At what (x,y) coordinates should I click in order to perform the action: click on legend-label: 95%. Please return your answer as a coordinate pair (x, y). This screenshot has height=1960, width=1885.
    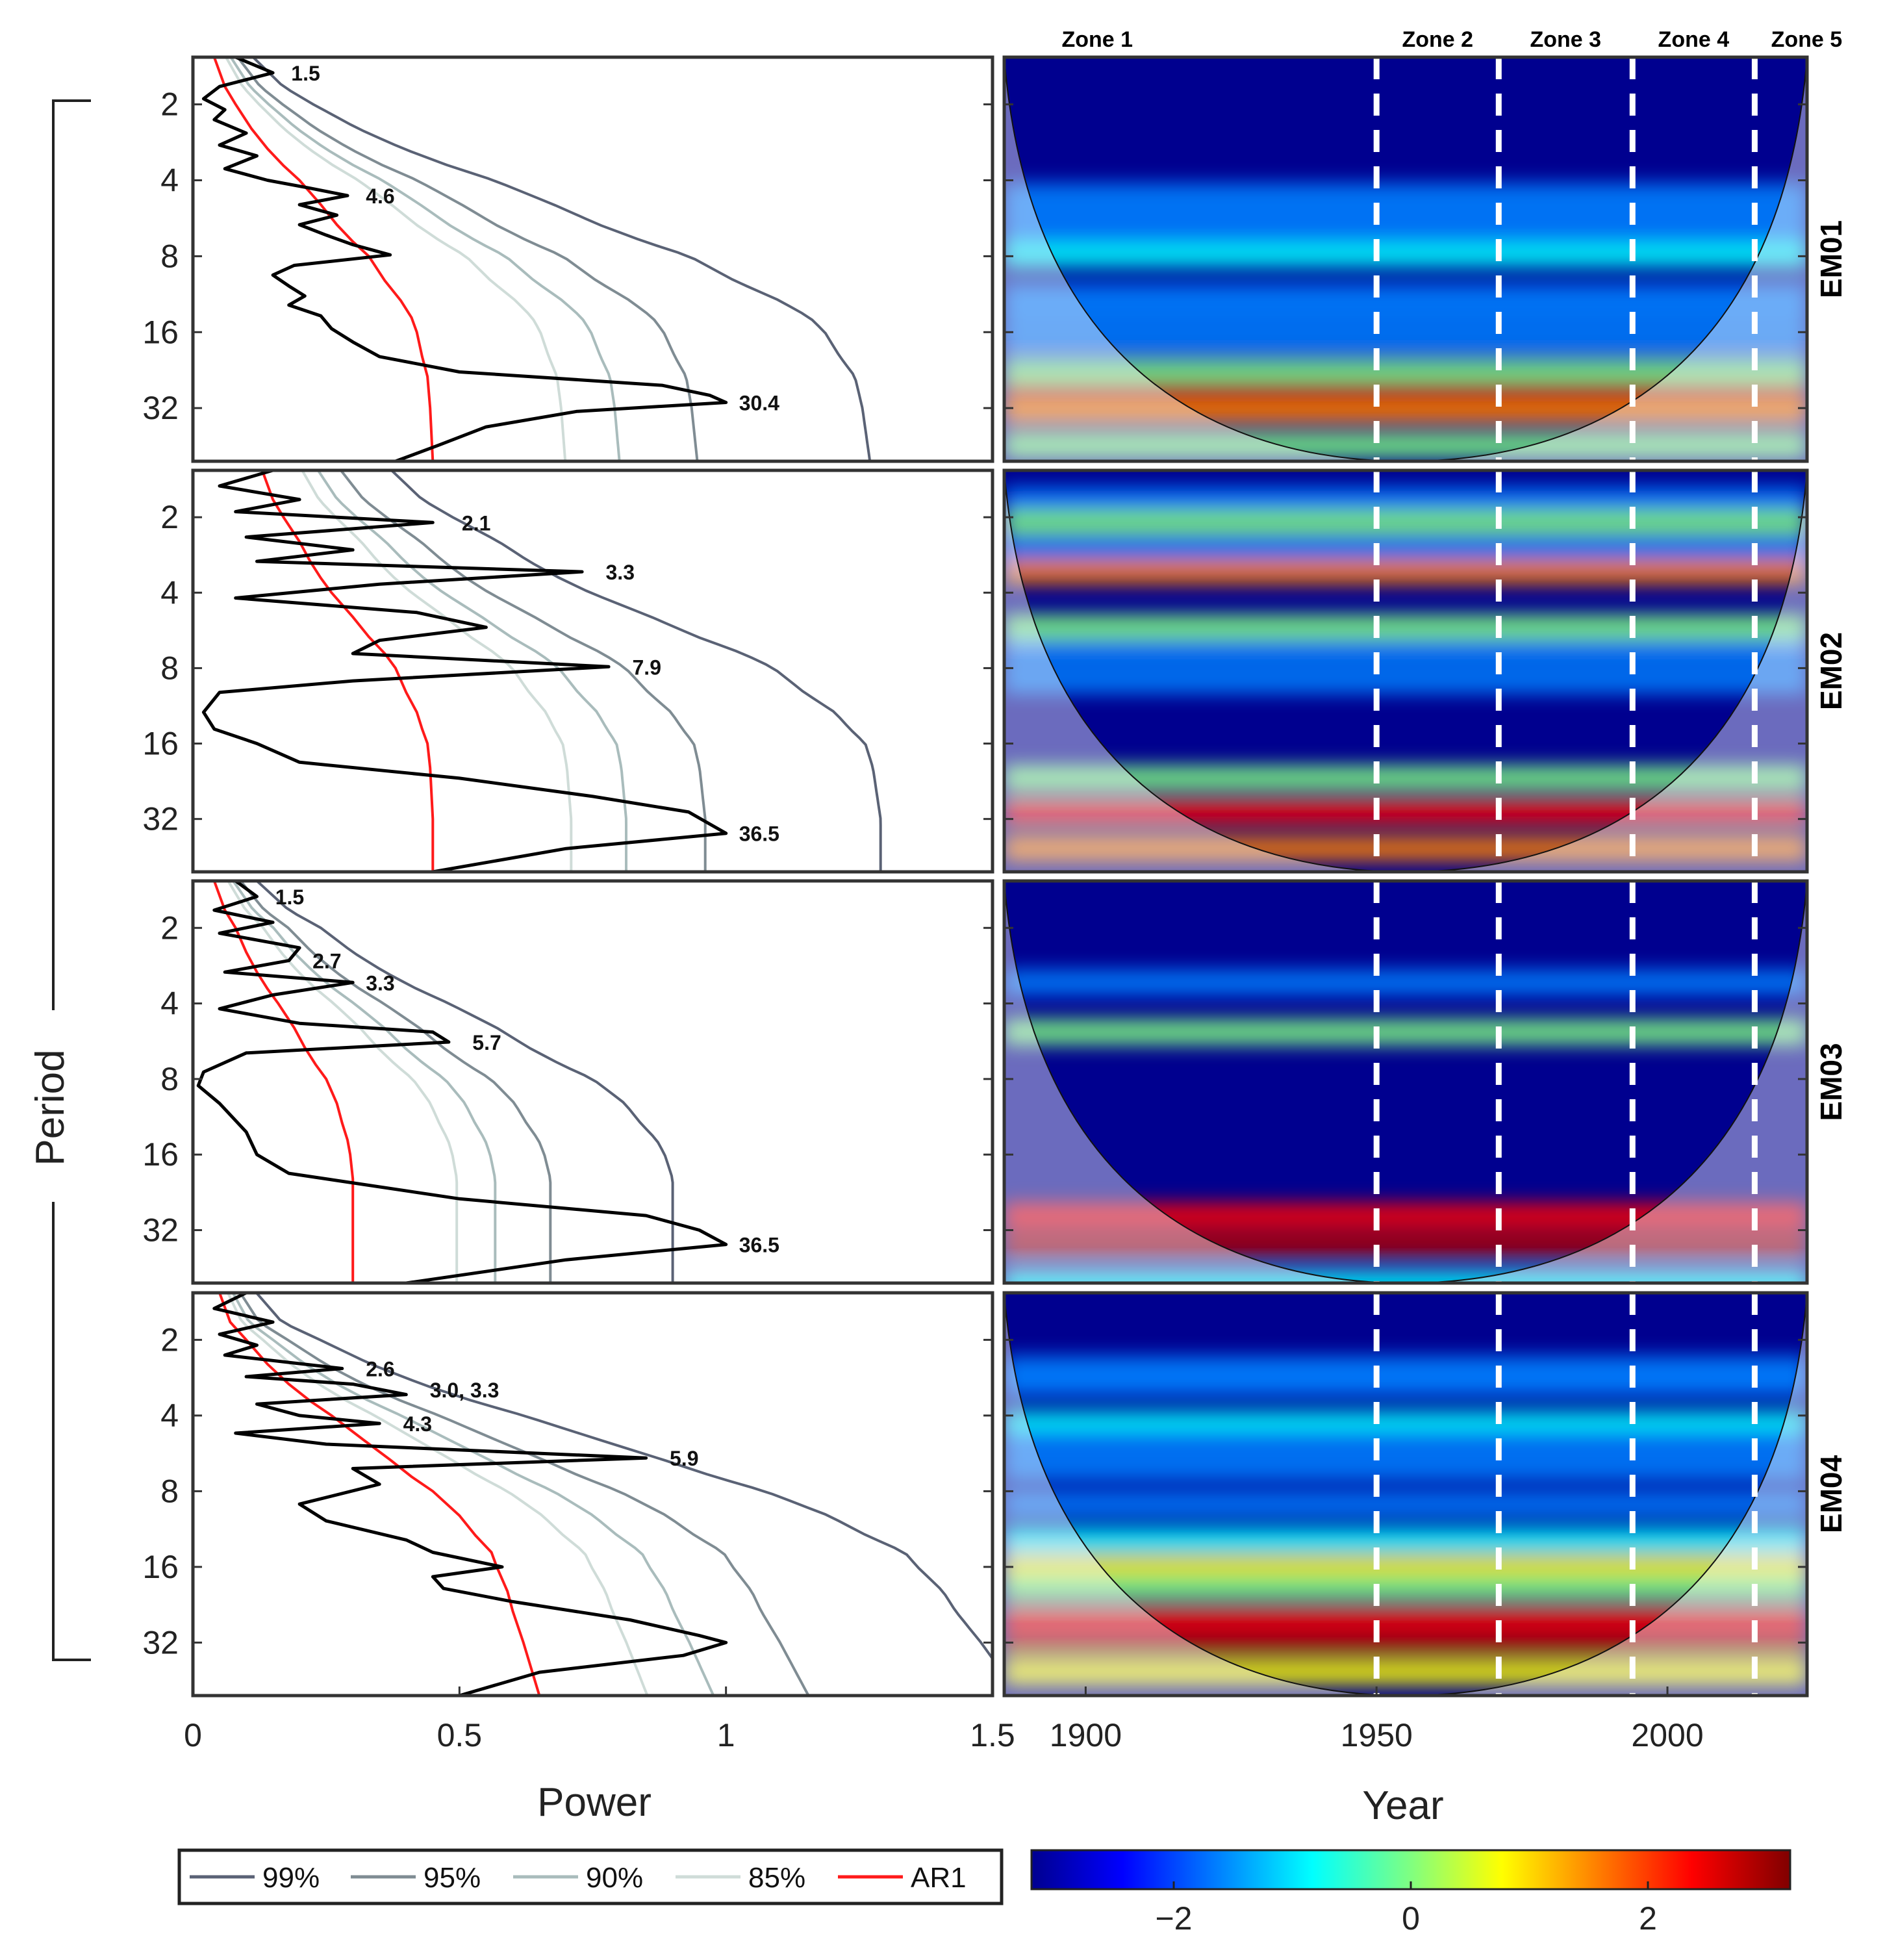
    Looking at the image, I should click on (452, 1878).